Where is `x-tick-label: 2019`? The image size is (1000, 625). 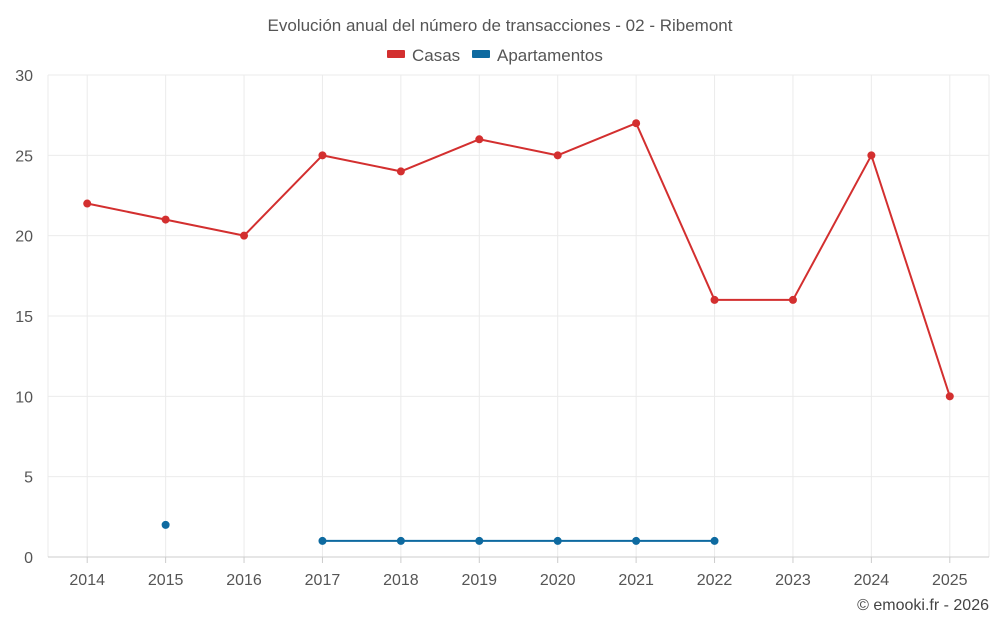 x-tick-label: 2019 is located at coordinates (479, 580).